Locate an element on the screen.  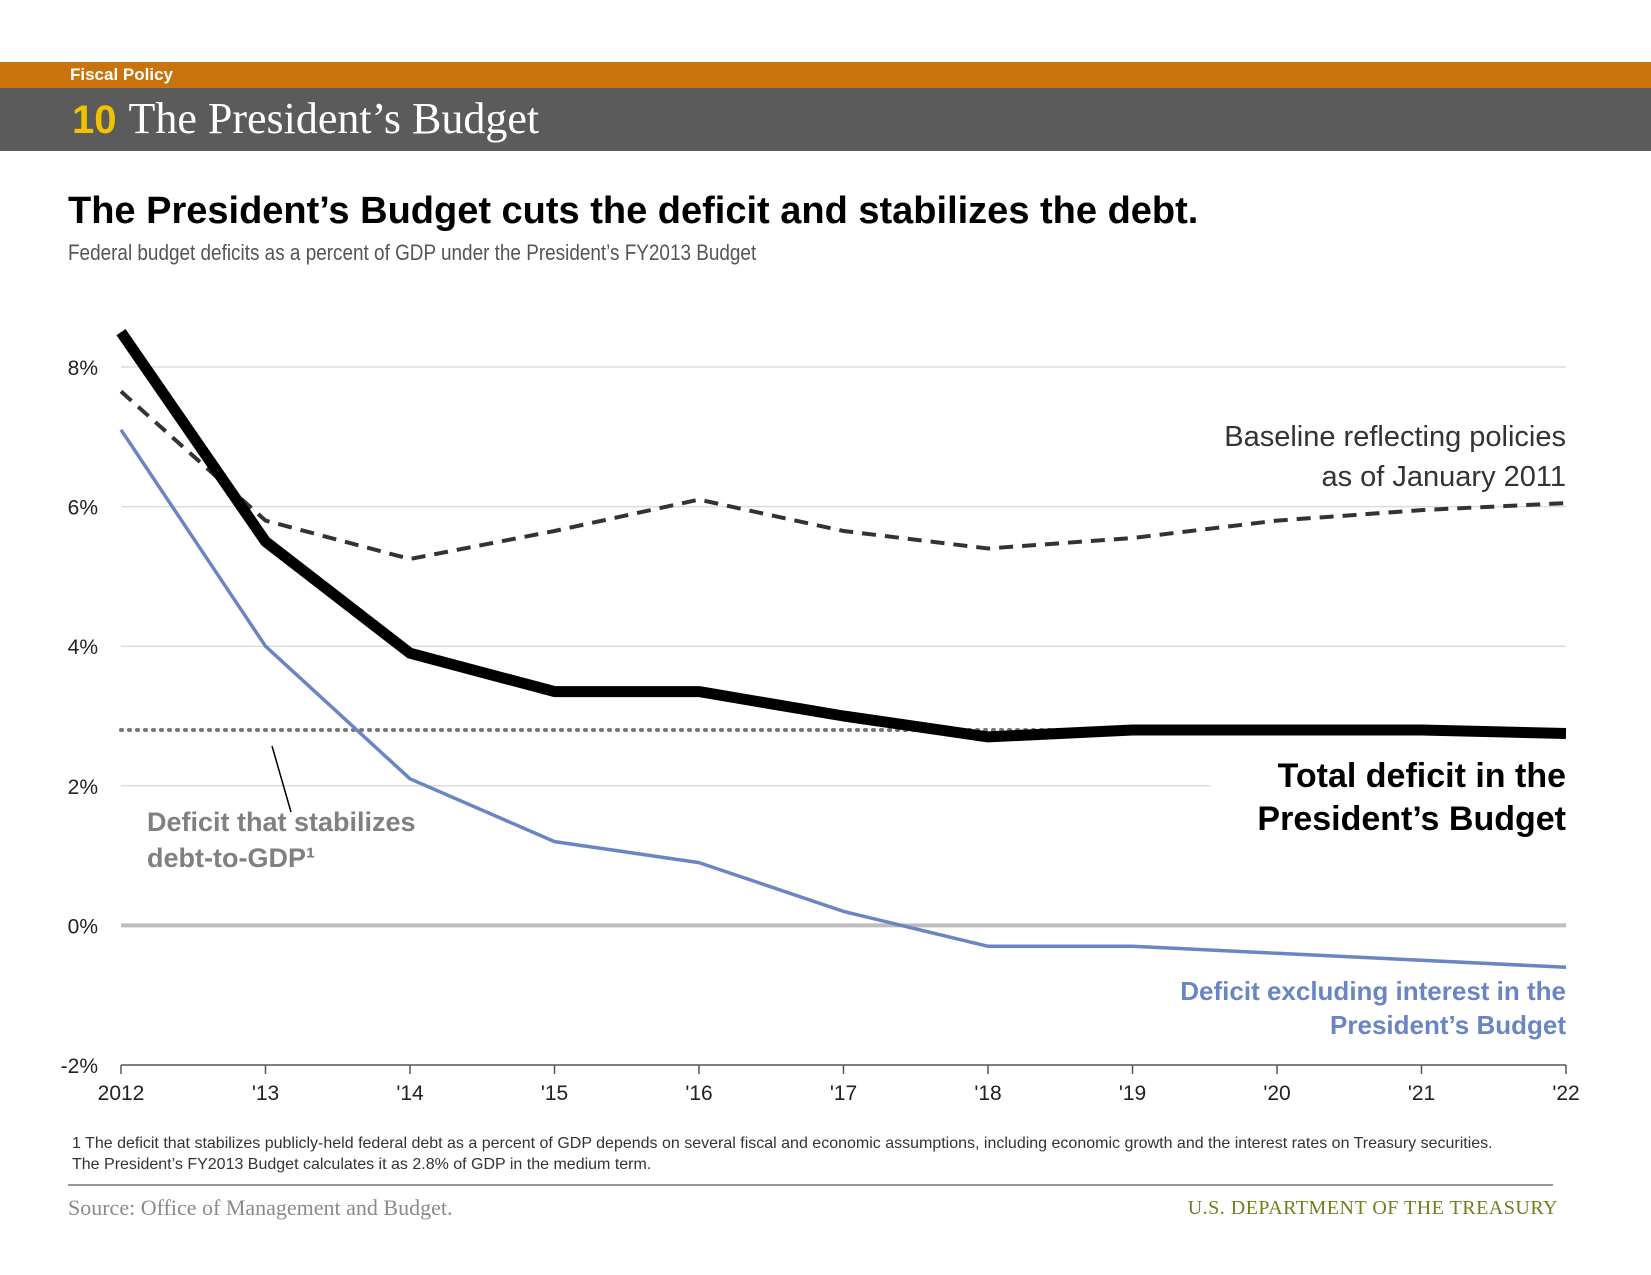
chapter-title-block: 10 The President’s Budget is located at coordinates (305, 118).